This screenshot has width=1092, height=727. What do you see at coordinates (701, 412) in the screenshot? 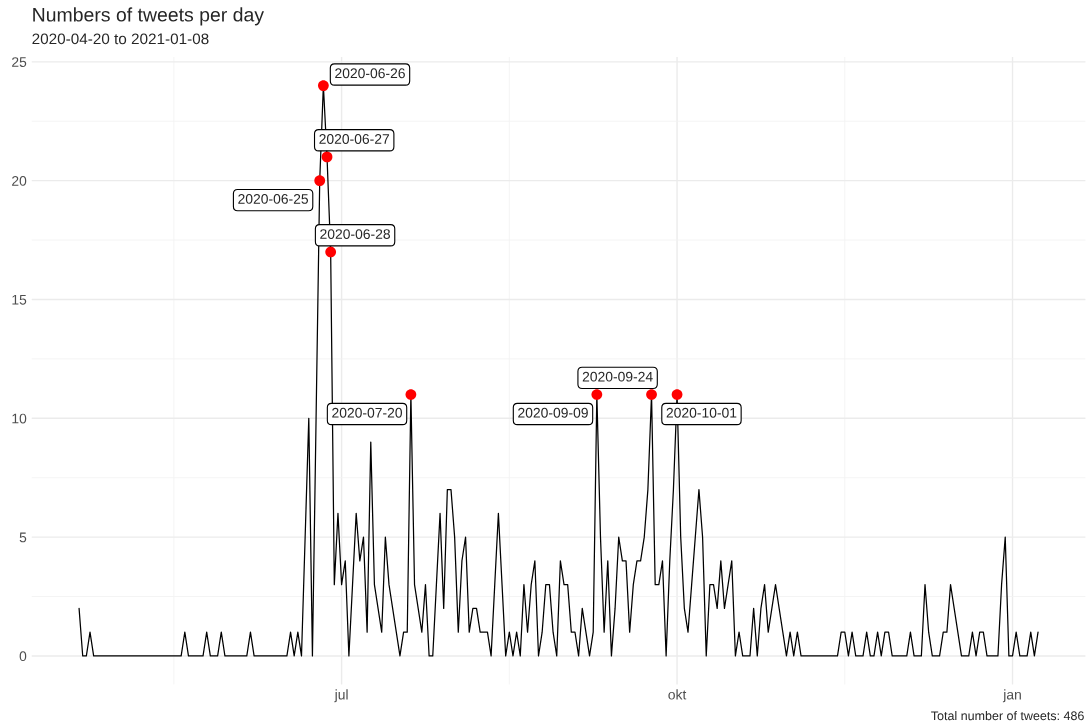
I see `annotation: 2020-10-01` at bounding box center [701, 412].